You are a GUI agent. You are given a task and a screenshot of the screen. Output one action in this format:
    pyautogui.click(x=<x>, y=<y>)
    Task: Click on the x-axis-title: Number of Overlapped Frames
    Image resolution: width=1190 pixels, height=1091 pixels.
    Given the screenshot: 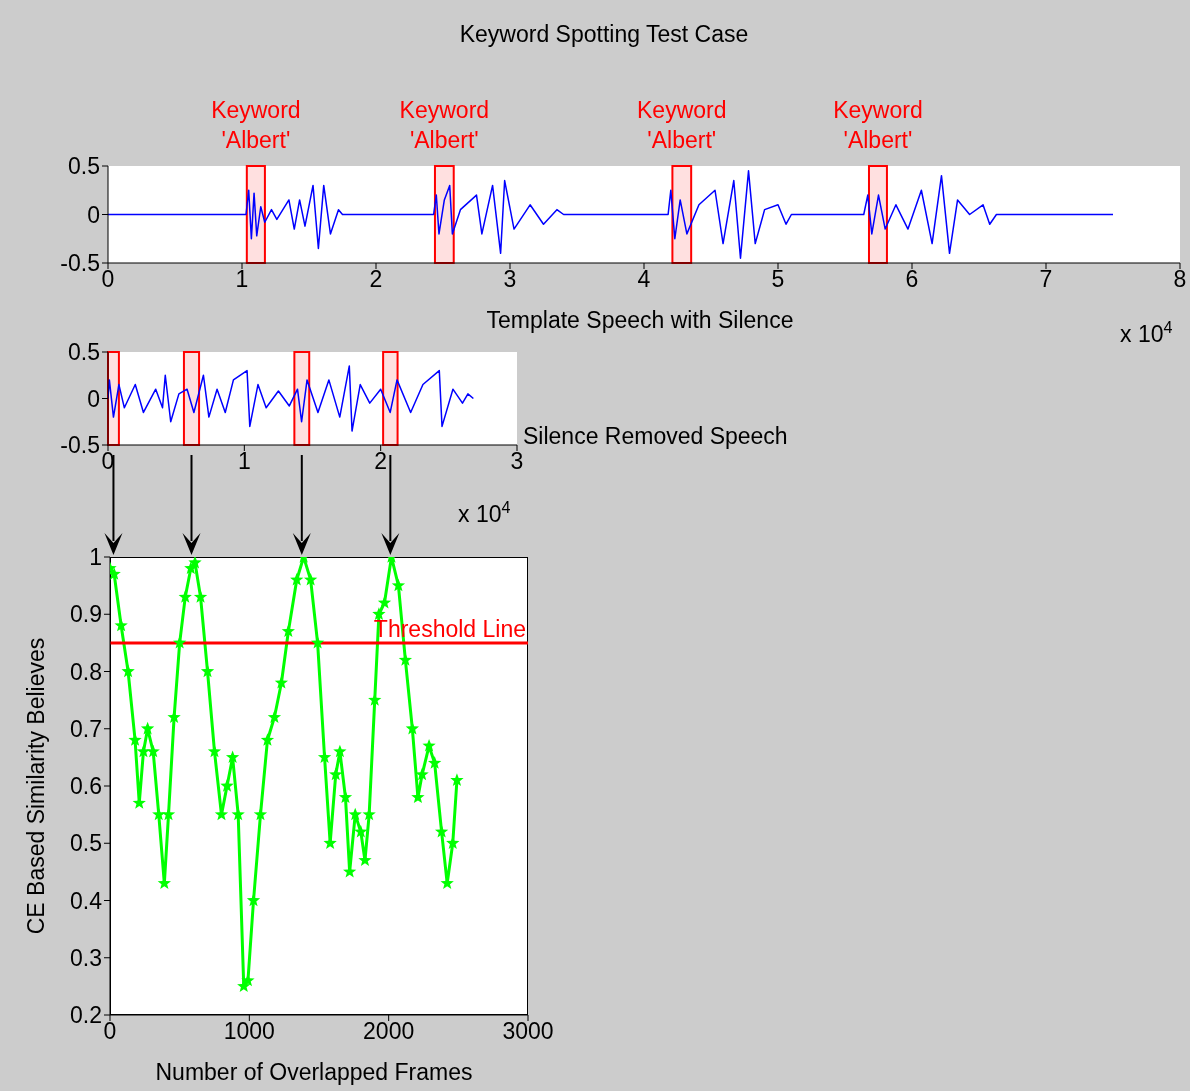 What is the action you would take?
    pyautogui.click(x=314, y=1072)
    